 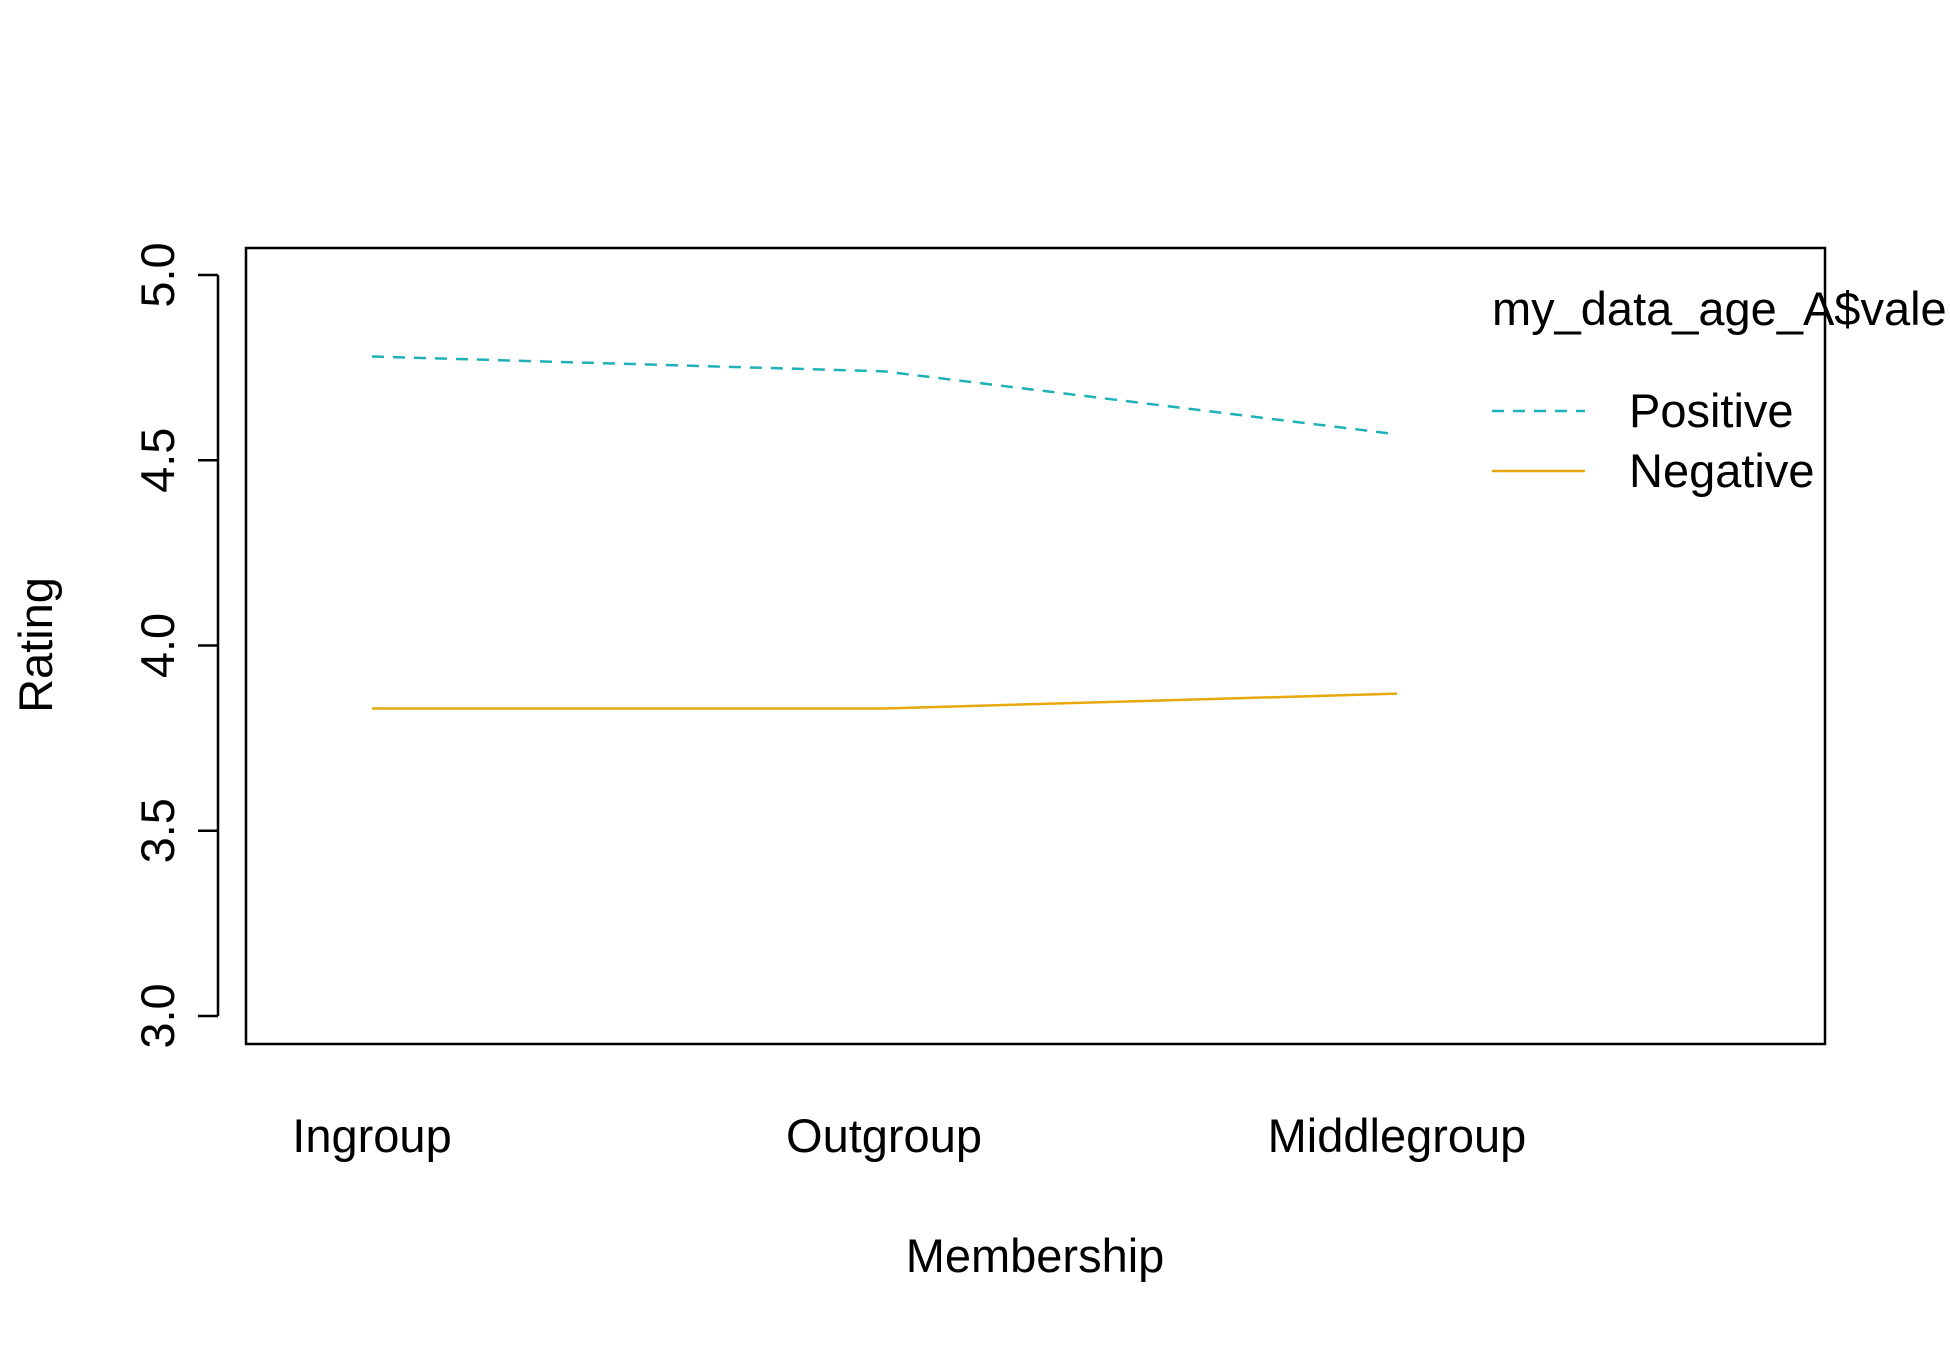 What do you see at coordinates (1719, 308) in the screenshot?
I see `legend-title: my_data_age_A$vale` at bounding box center [1719, 308].